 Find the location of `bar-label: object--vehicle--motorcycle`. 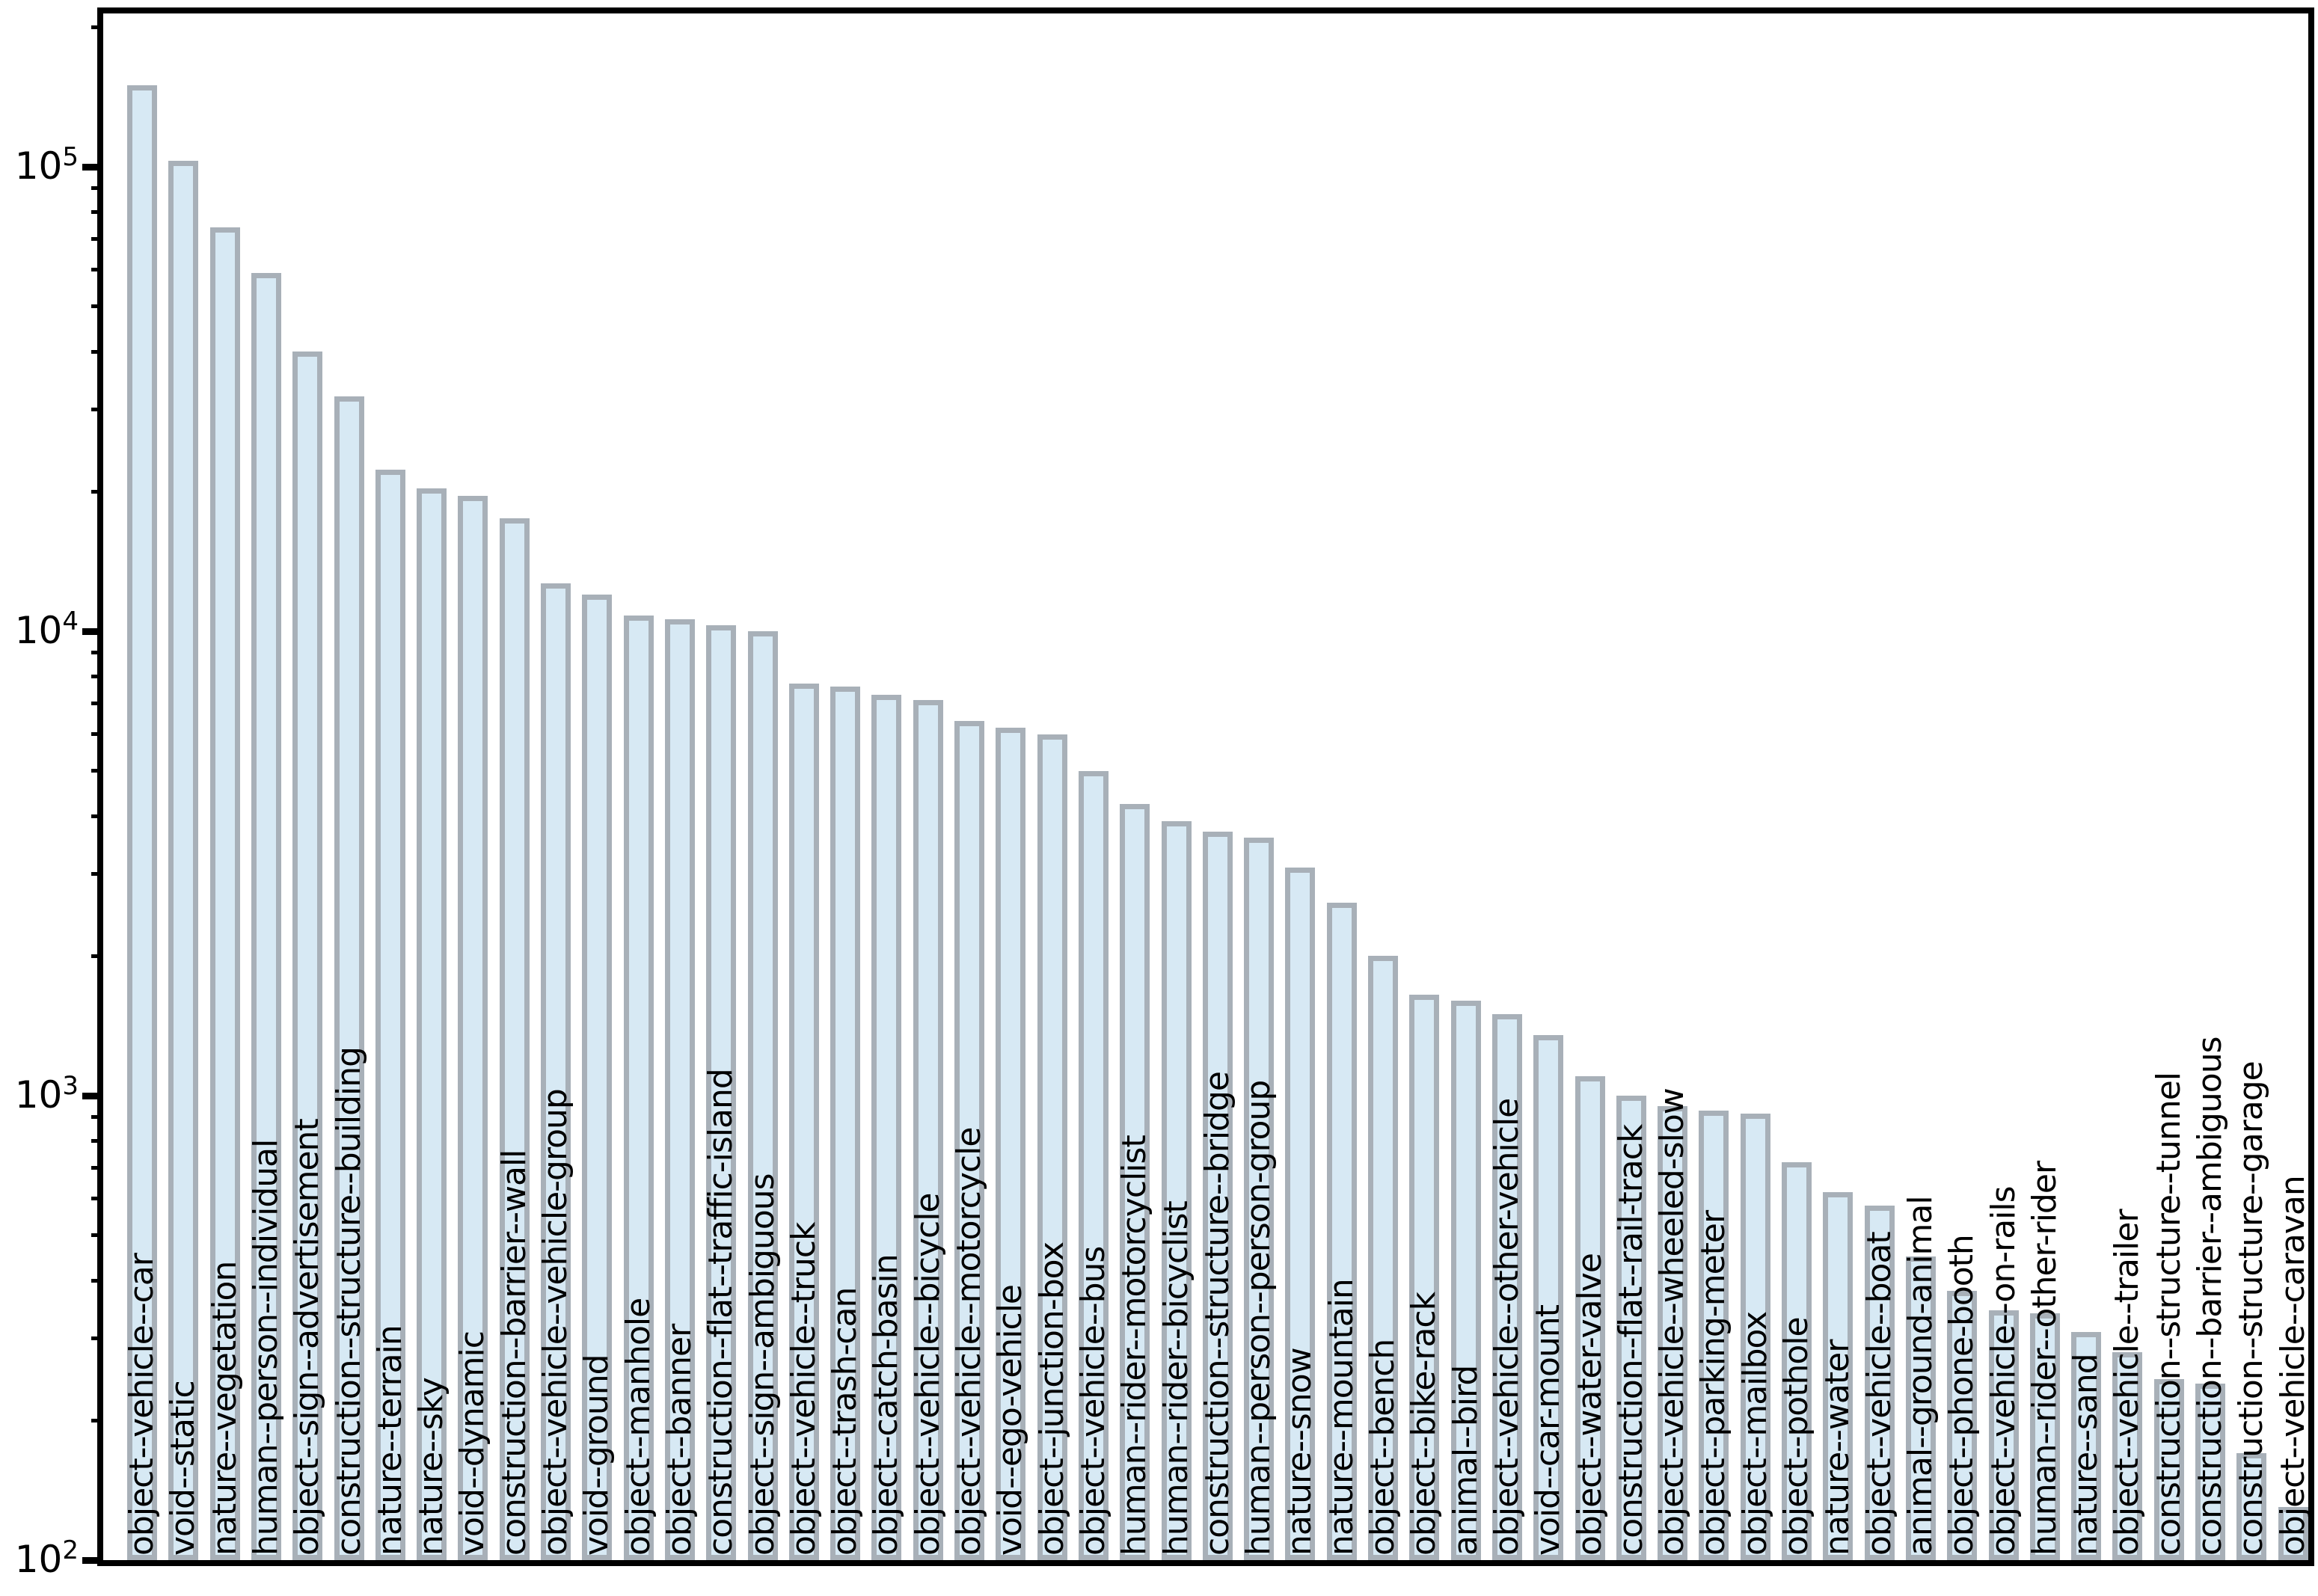

bar-label: object--vehicle--motorcycle is located at coordinates (969, 1341).